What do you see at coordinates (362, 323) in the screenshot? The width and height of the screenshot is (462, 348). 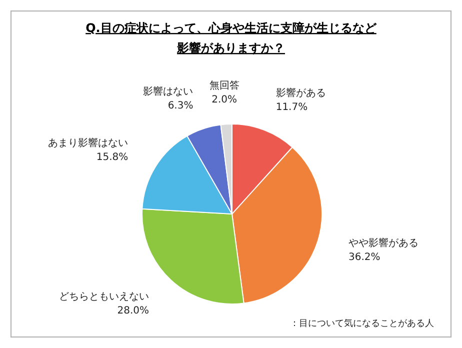 I see `text: ：目について気になることがある人` at bounding box center [362, 323].